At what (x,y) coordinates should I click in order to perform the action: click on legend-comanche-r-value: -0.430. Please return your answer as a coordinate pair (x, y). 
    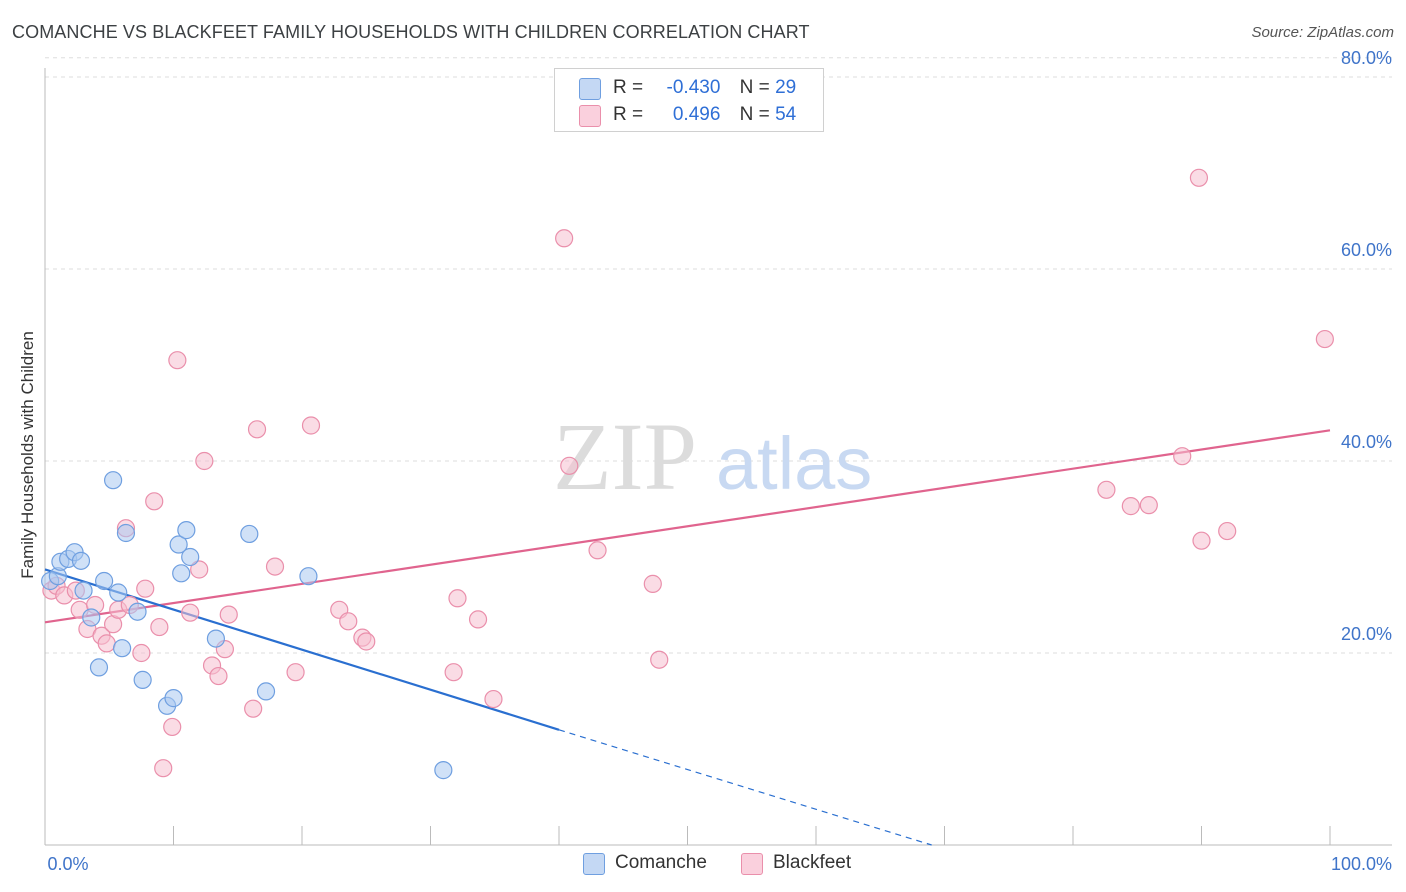
    Looking at the image, I should click on (693, 87).